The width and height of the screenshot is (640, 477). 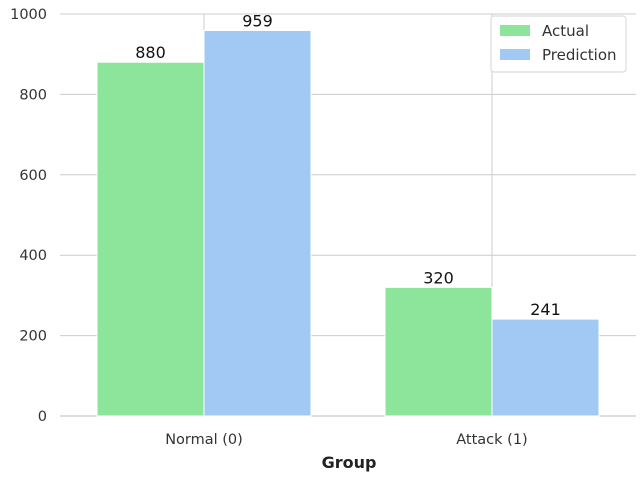 What do you see at coordinates (204, 440) in the screenshot?
I see `x-tick-label: Normal (0)` at bounding box center [204, 440].